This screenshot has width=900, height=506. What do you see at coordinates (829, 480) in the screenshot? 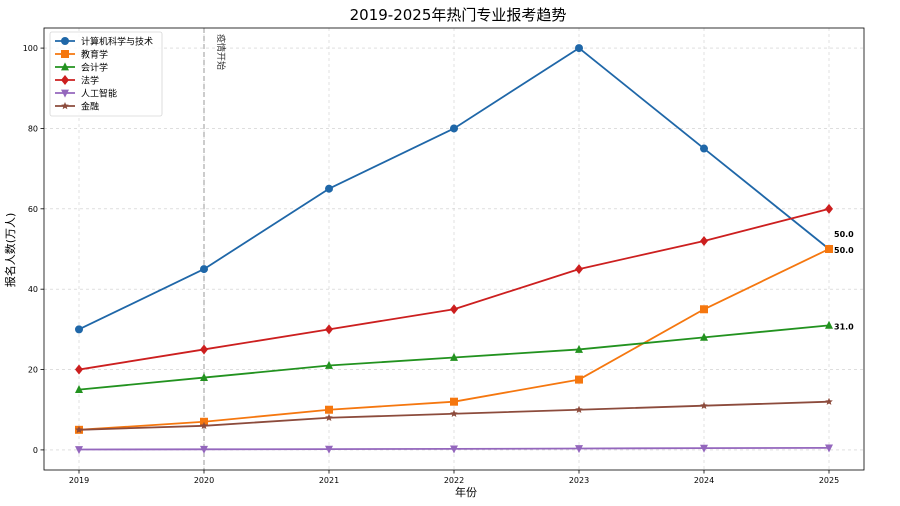
I see `x-tick-label: 2025` at bounding box center [829, 480].